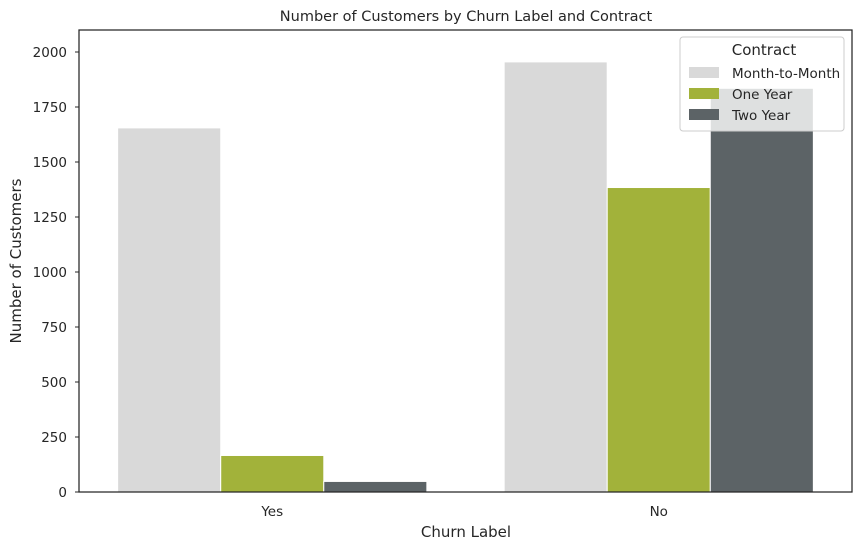  I want to click on y-tick-label: 250, so click(54, 438).